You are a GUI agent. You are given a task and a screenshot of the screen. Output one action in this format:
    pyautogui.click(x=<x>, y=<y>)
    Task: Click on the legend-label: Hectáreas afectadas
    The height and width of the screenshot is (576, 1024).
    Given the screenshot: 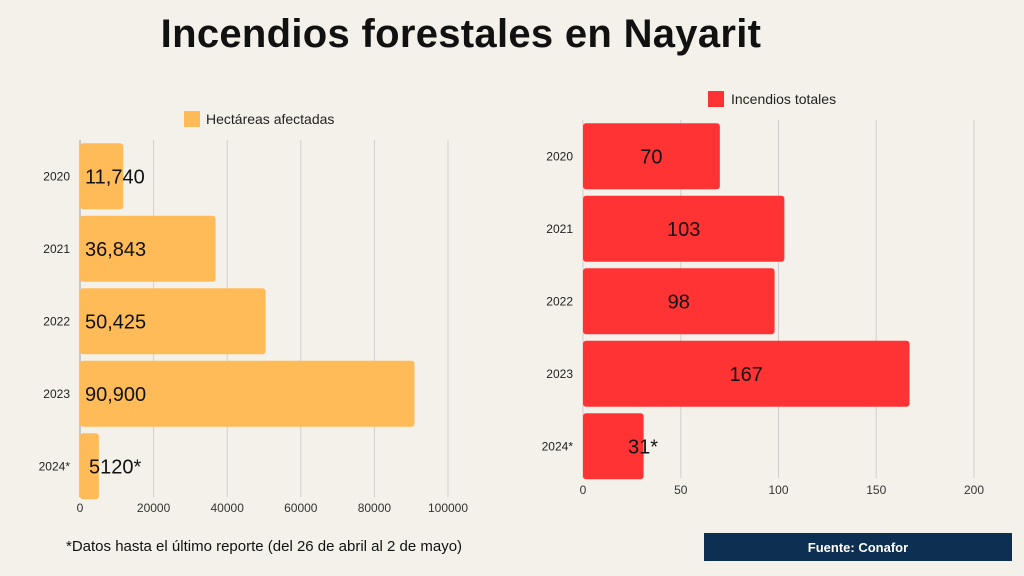 What is the action you would take?
    pyautogui.click(x=270, y=119)
    